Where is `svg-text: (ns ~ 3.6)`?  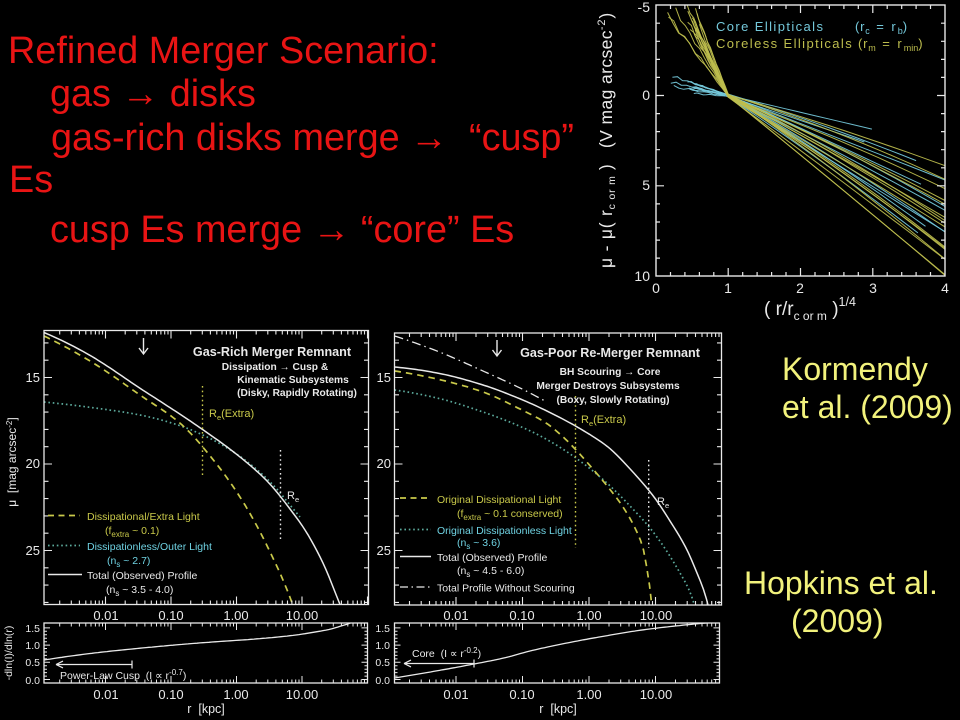 svg-text: (ns ~ 3.6) is located at coordinates (478, 544).